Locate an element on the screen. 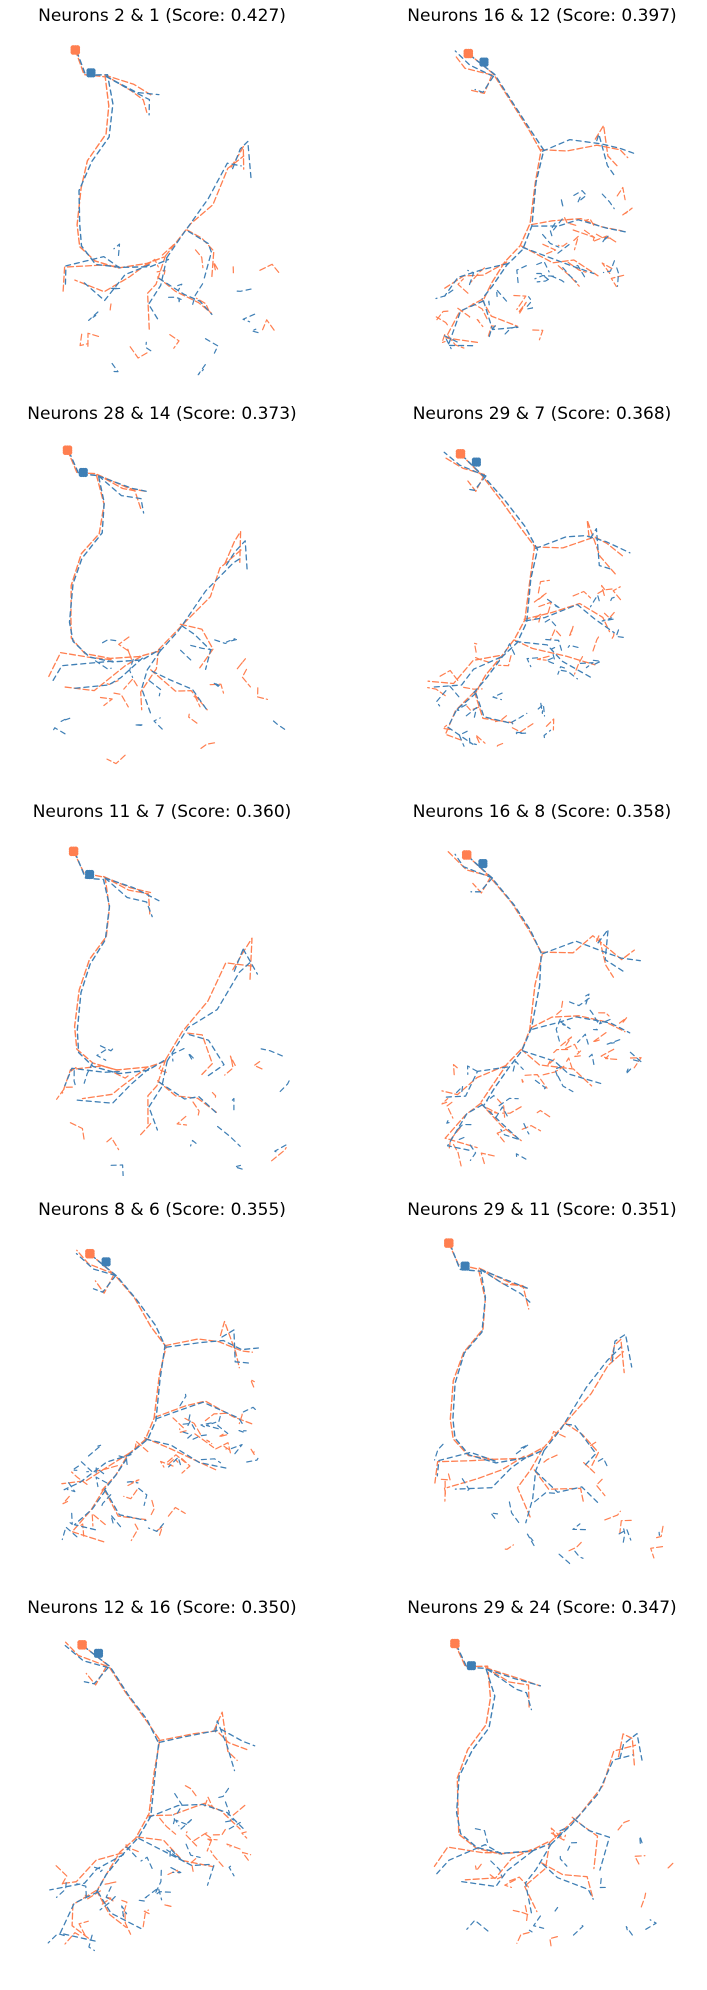 This screenshot has width=707, height=1990. neuron-overlay-plot is located at coordinates (535, 199).